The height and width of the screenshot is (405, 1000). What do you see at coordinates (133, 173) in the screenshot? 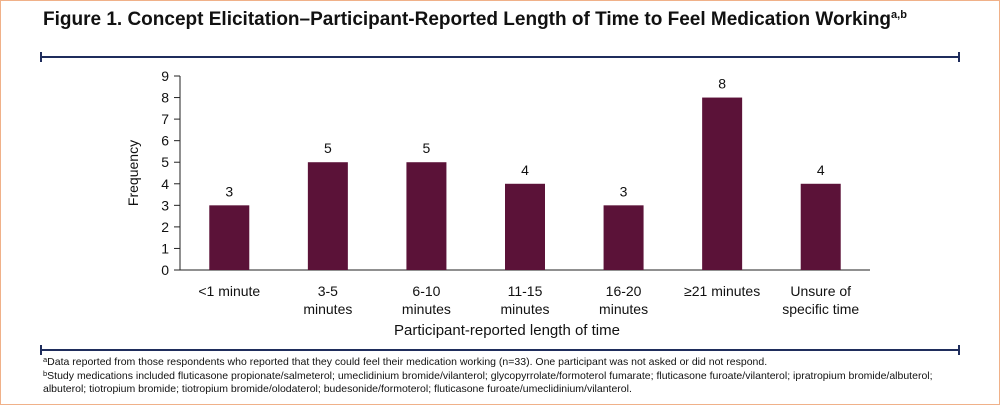
I see `y-axis-label: Frequency` at bounding box center [133, 173].